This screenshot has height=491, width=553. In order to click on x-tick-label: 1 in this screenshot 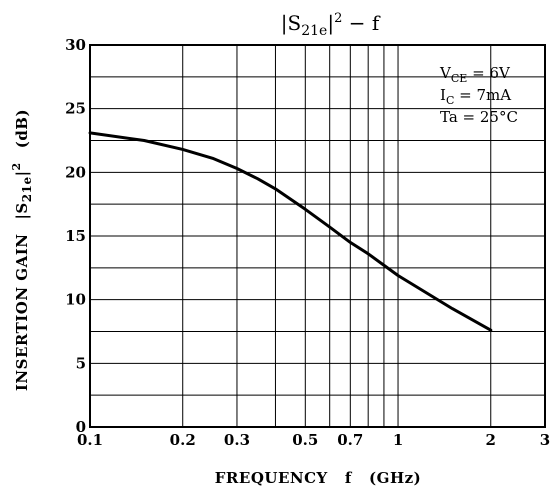, I will do `click(398, 440)`.